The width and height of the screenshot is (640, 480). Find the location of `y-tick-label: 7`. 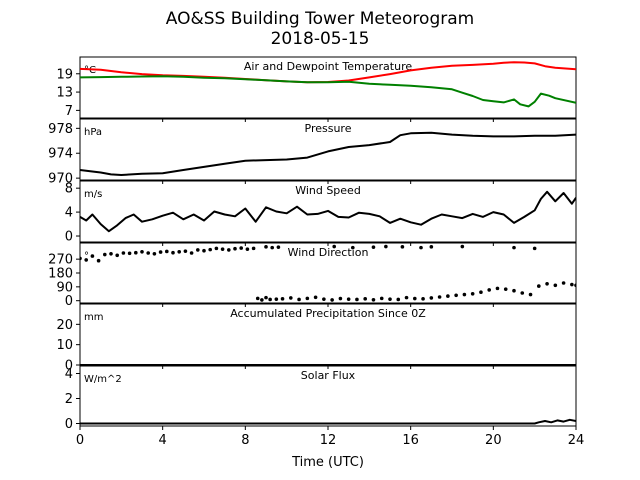

y-tick-label: 7 is located at coordinates (69, 111).